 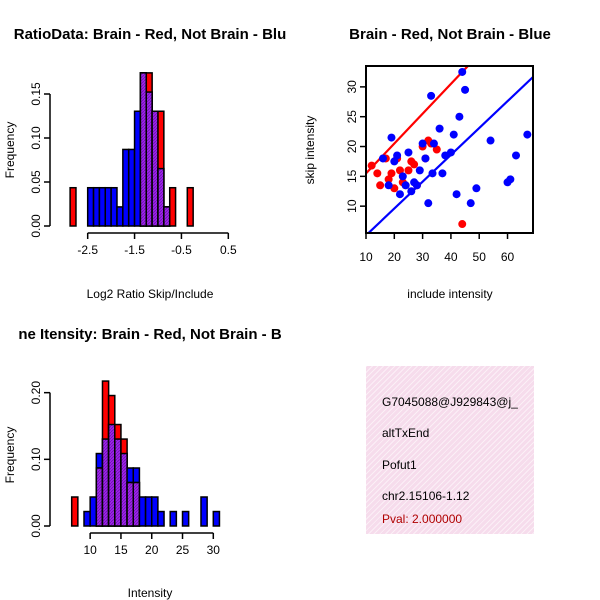 I want to click on x-tick-label: 0.5, so click(x=228, y=250).